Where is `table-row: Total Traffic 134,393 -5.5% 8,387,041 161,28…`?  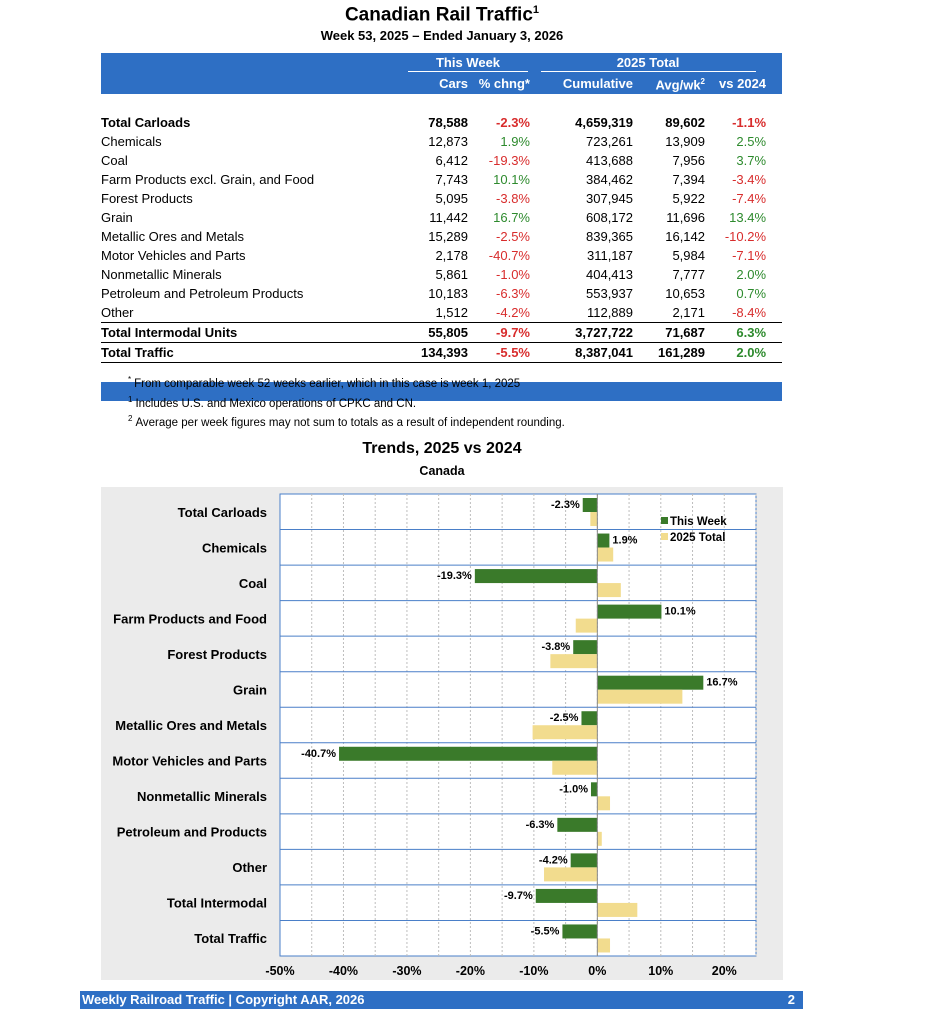 table-row: Total Traffic 134,393 -5.5% 8,387,041 161,28… is located at coordinates (442, 353).